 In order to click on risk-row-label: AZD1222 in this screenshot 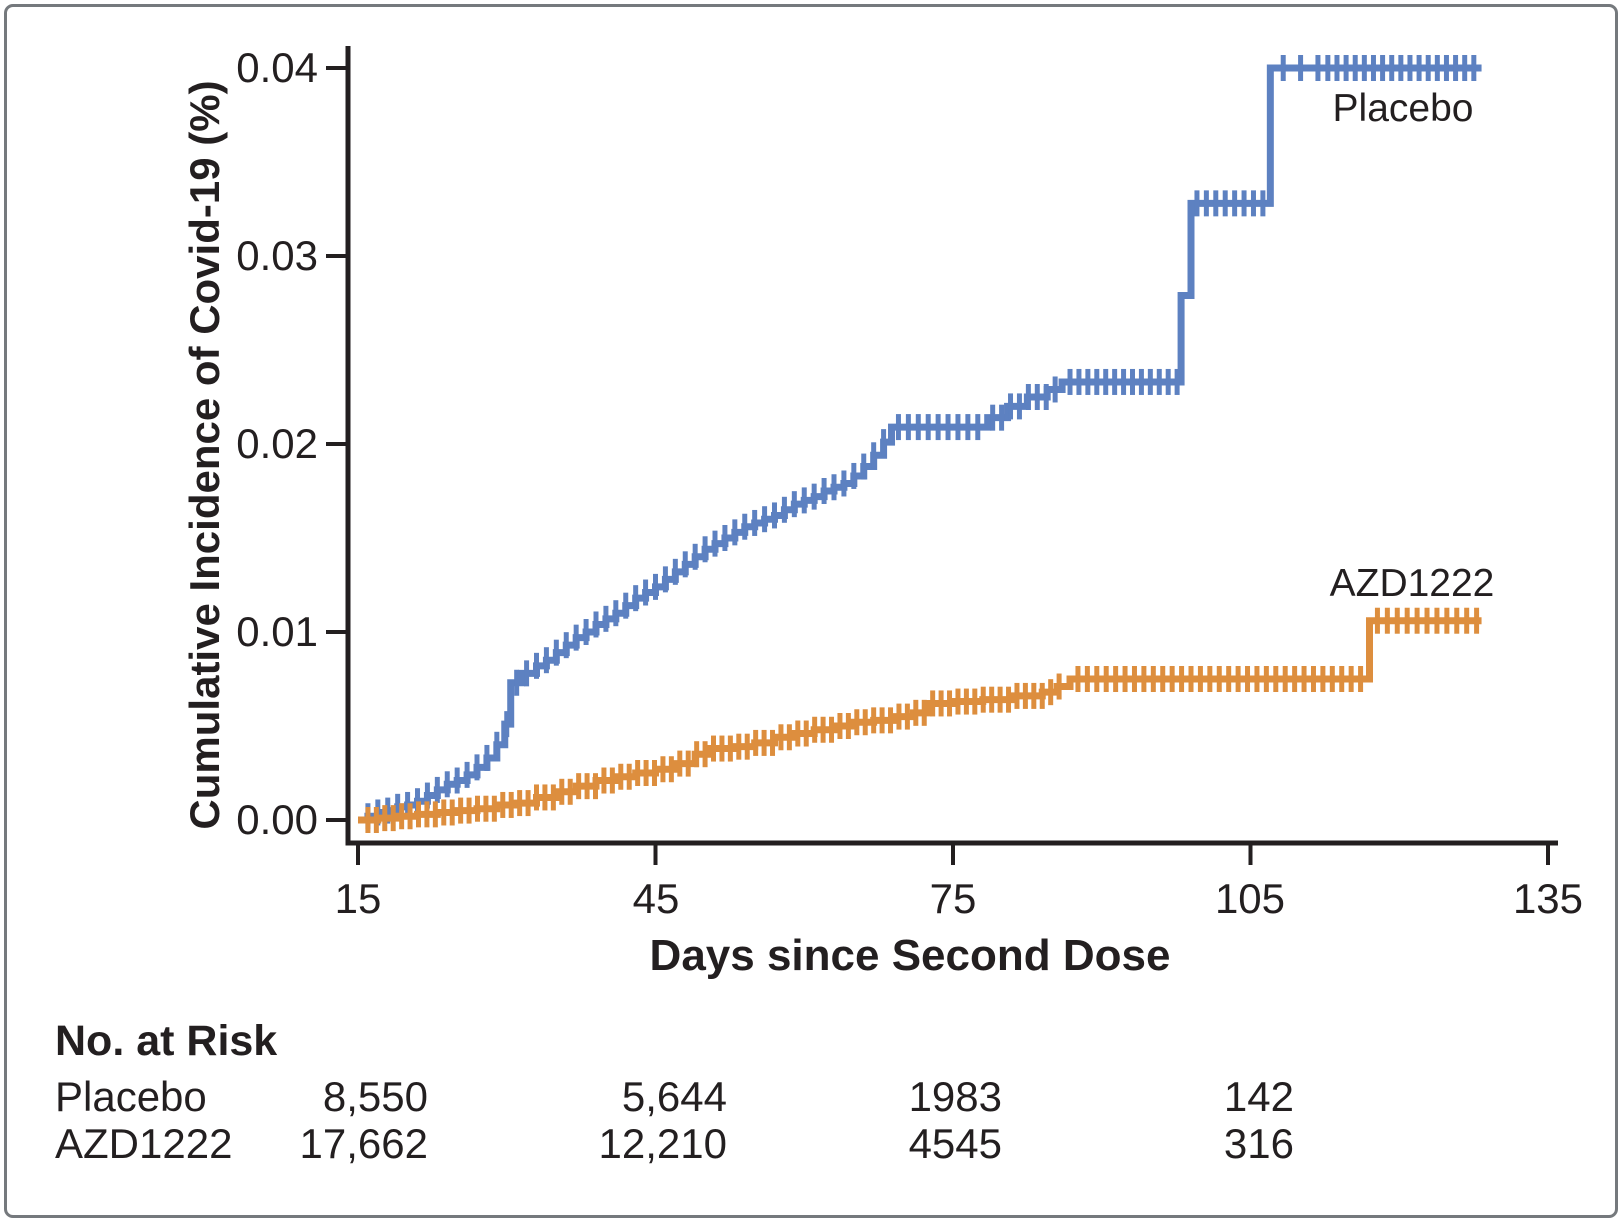, I will do `click(144, 1143)`.